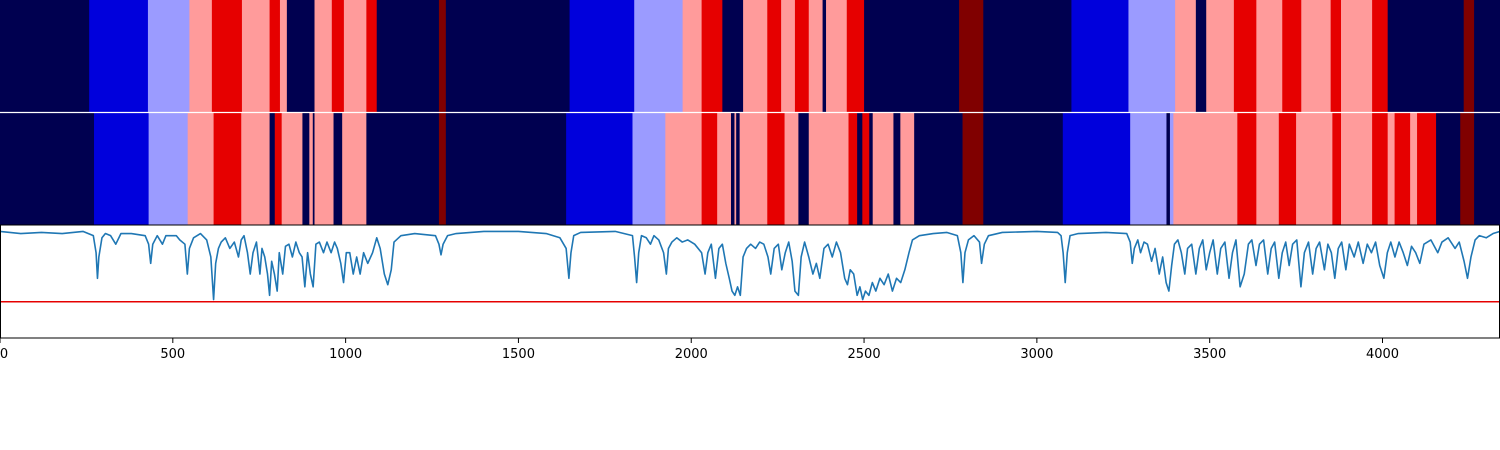 The height and width of the screenshot is (450, 1500). I want to click on x-tick-label: 0, so click(4, 354).